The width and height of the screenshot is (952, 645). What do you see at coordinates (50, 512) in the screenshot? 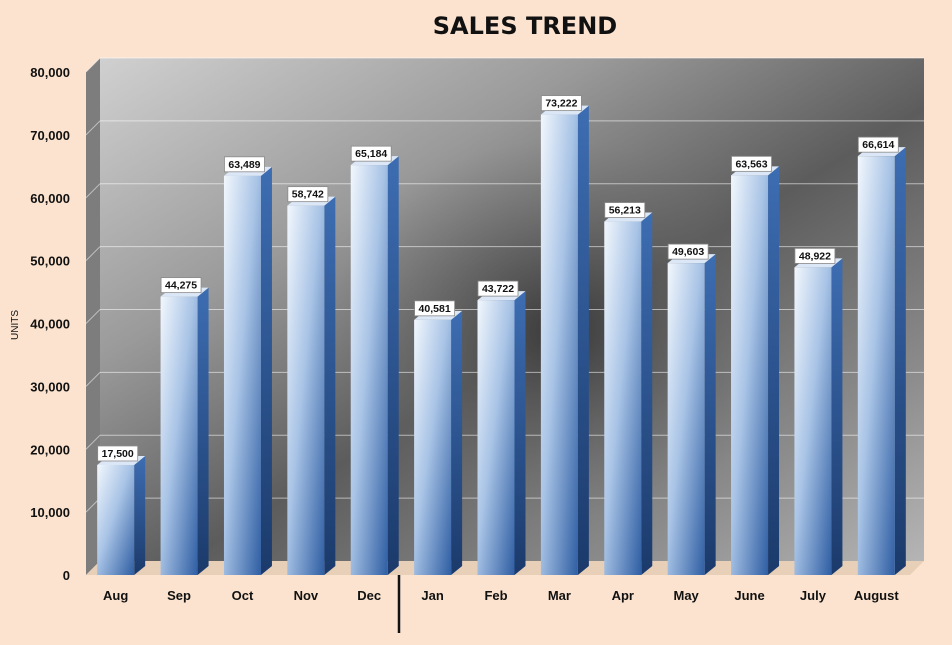
I see `y-tick-label: 10,000` at bounding box center [50, 512].